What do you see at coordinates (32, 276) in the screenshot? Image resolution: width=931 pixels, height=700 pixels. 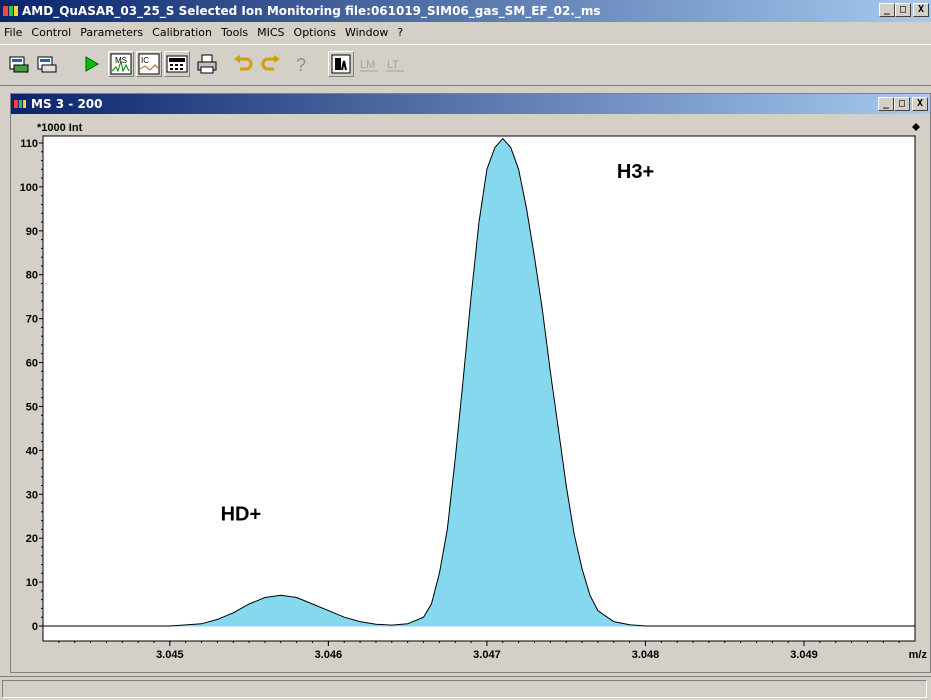 I see `y-tick-label: 80` at bounding box center [32, 276].